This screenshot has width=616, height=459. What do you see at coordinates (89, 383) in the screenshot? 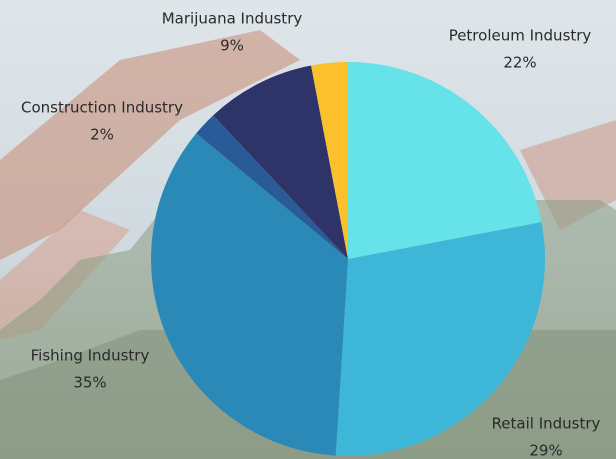
I see `slice-value-label: 35%` at bounding box center [89, 383].